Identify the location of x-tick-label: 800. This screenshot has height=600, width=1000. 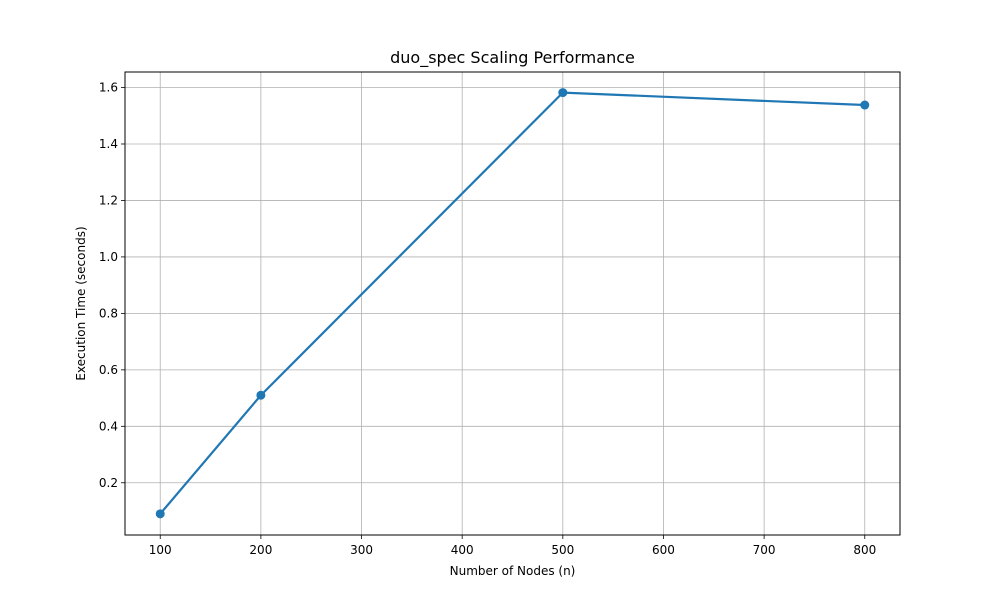
(864, 550).